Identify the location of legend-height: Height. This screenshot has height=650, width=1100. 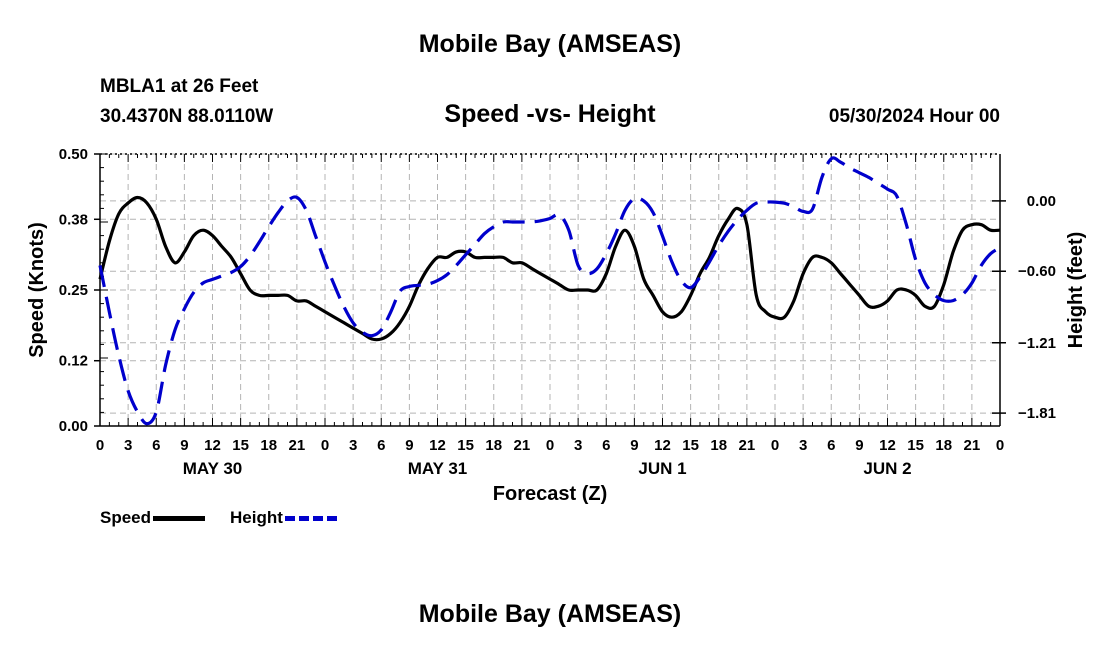
(283, 518).